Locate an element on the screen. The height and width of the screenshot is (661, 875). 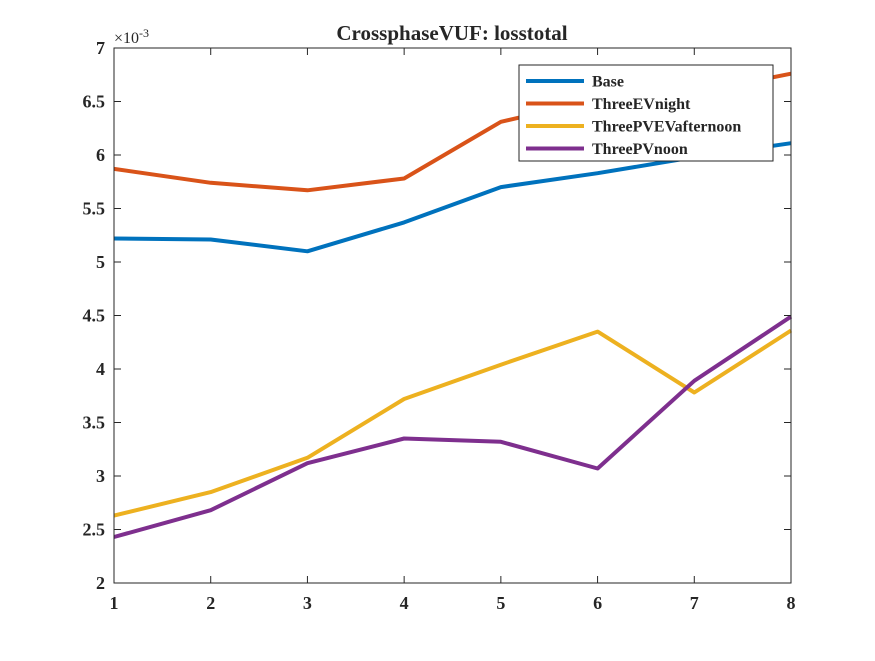
y-axis-exponent-base: ×10 is located at coordinates (126, 38).